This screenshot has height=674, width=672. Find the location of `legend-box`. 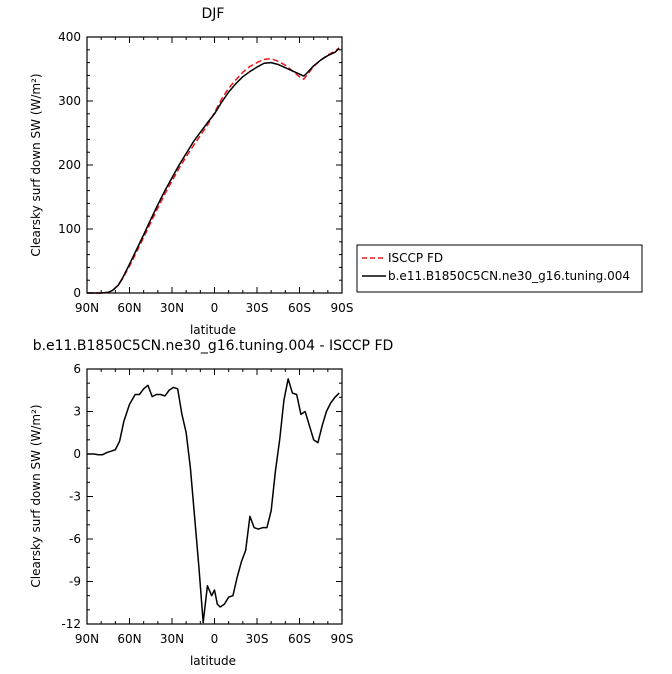

legend-box is located at coordinates (499, 268).